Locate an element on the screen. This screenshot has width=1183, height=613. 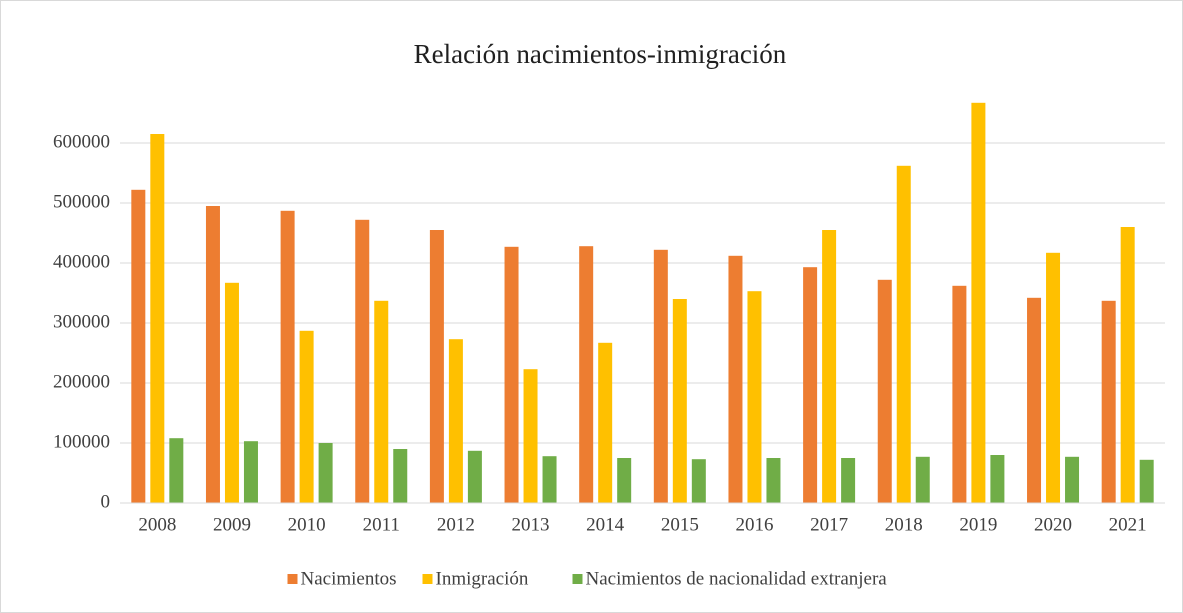
y-tick-label: 200000 is located at coordinates (81, 381).